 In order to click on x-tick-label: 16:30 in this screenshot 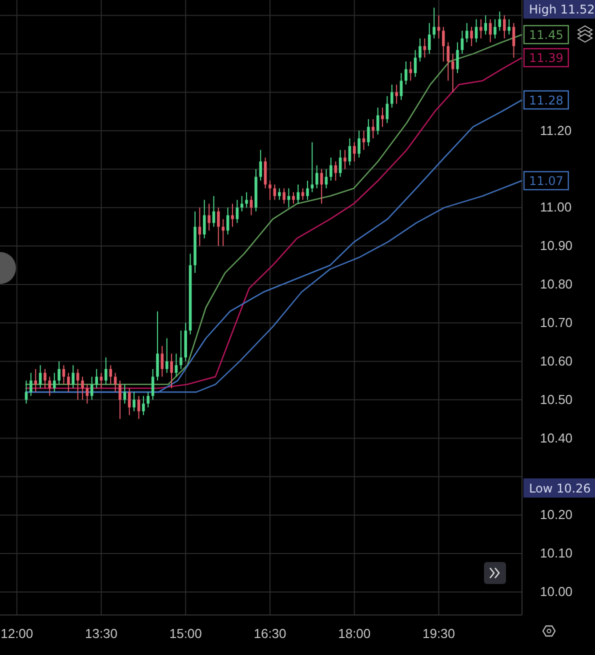, I will do `click(270, 634)`.